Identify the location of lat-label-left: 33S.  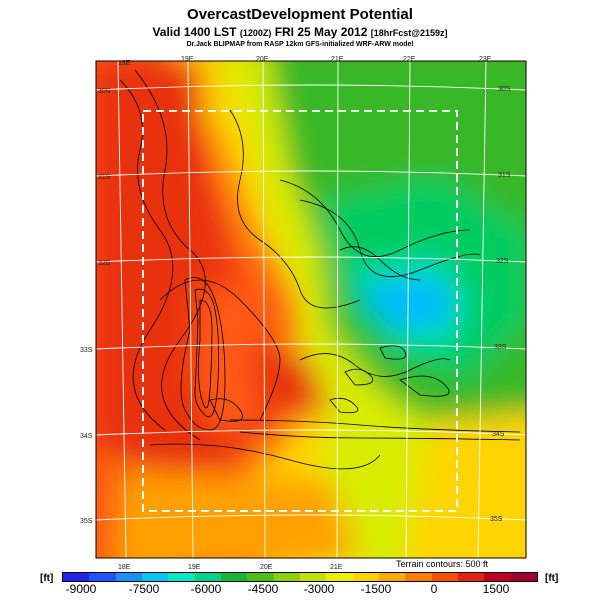
(86, 350).